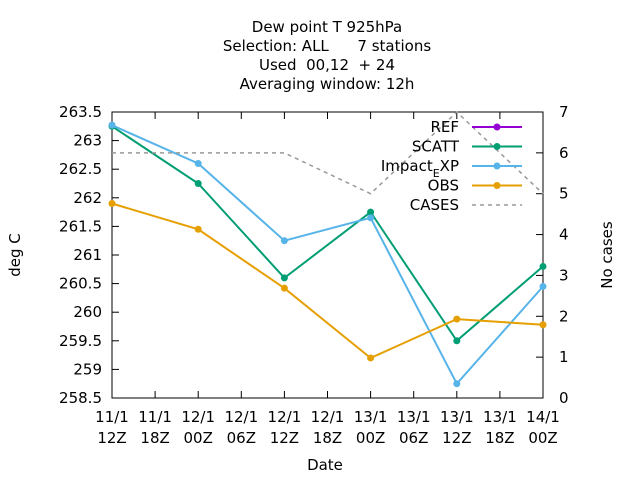  Describe the element at coordinates (564, 153) in the screenshot. I see `y2-tick-label: 6` at that location.